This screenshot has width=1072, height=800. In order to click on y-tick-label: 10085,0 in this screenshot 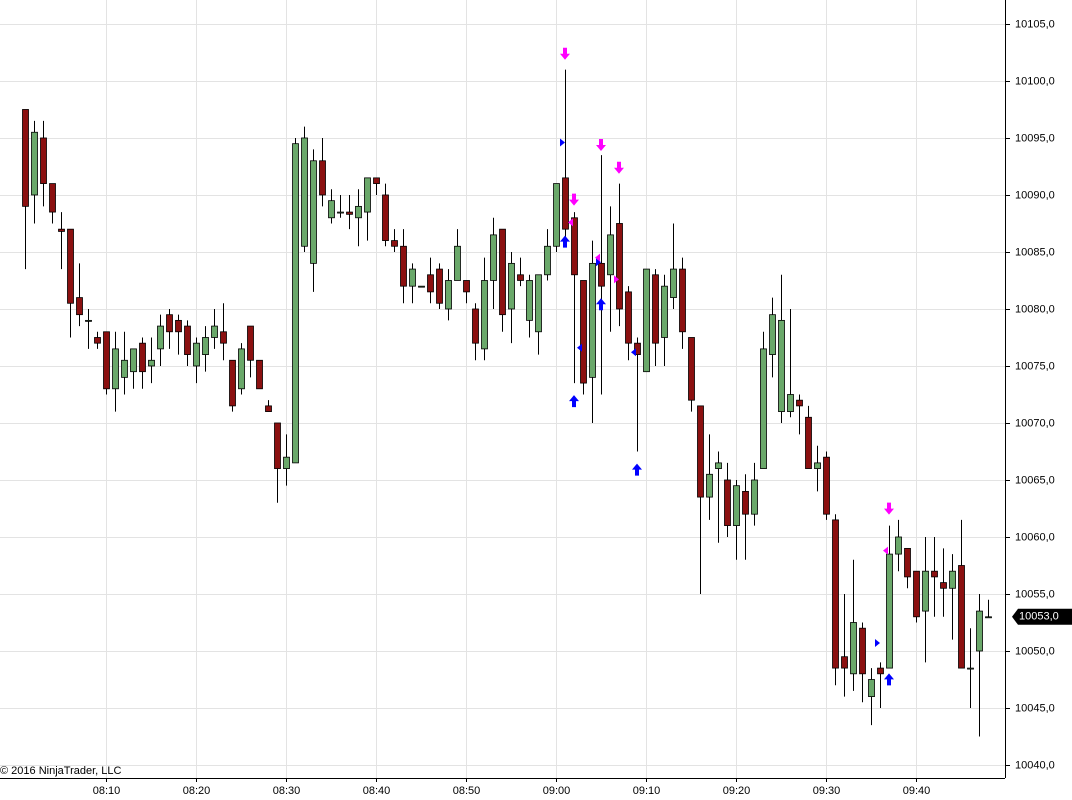, I will do `click(1035, 252)`.